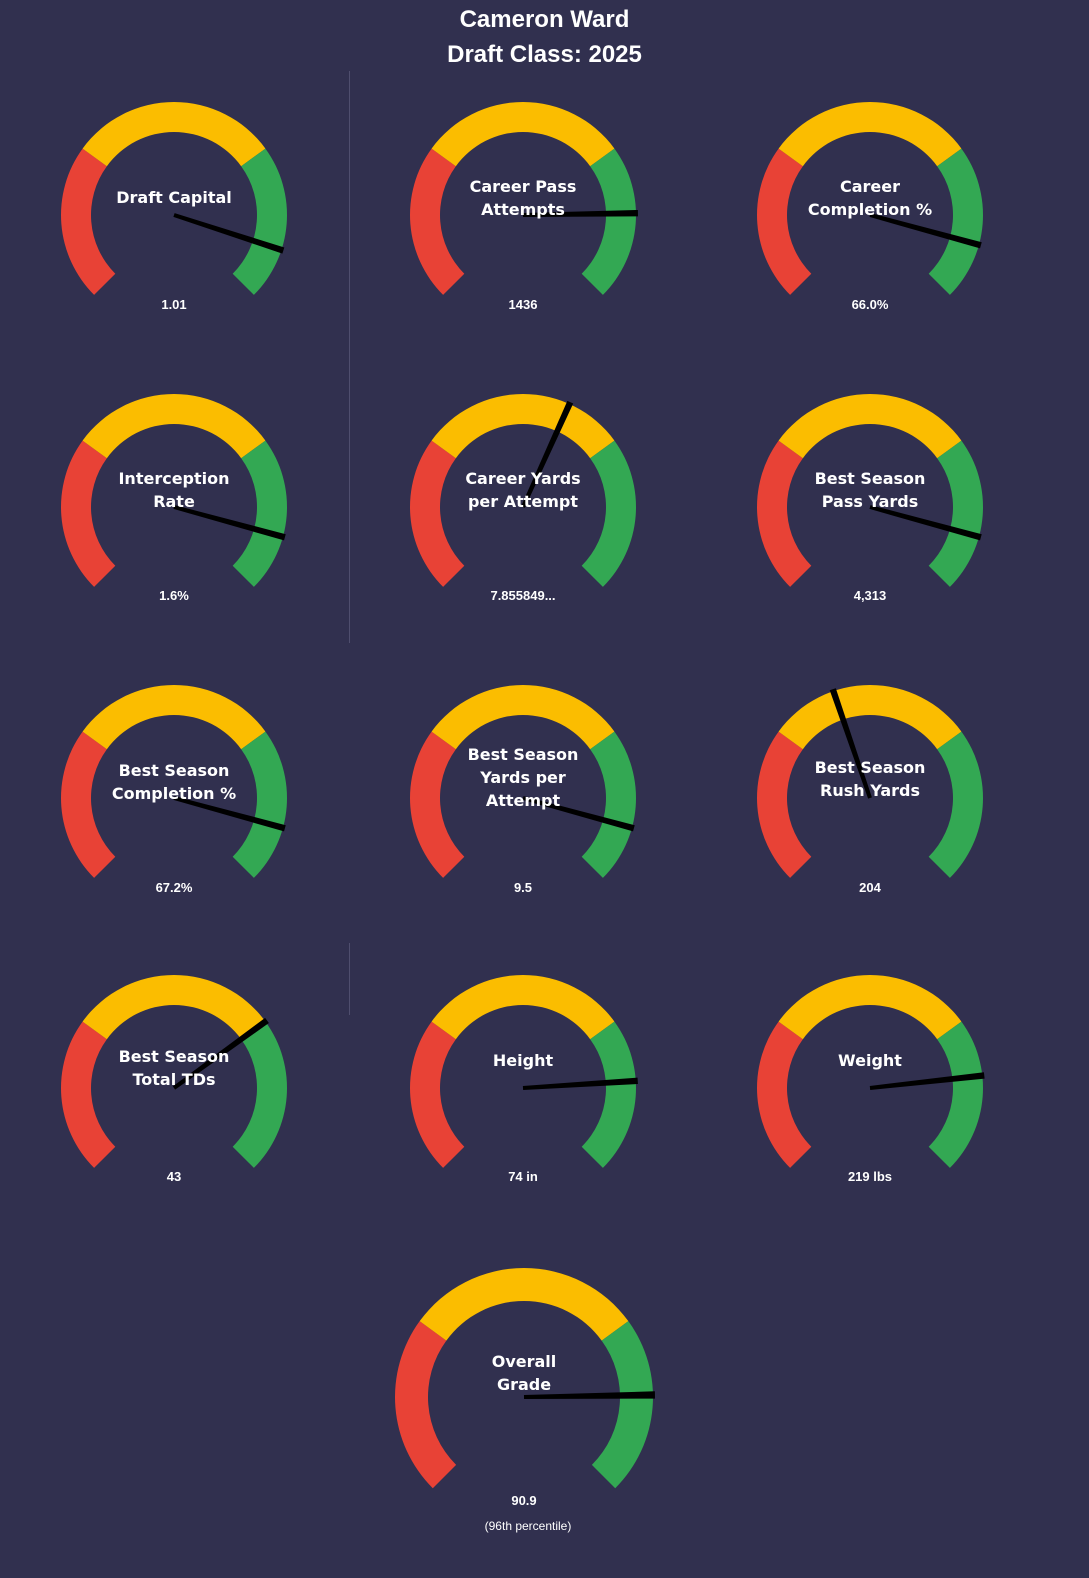 The image size is (1089, 1578). What do you see at coordinates (174, 1176) in the screenshot?
I see `gauge-value-label: 43` at bounding box center [174, 1176].